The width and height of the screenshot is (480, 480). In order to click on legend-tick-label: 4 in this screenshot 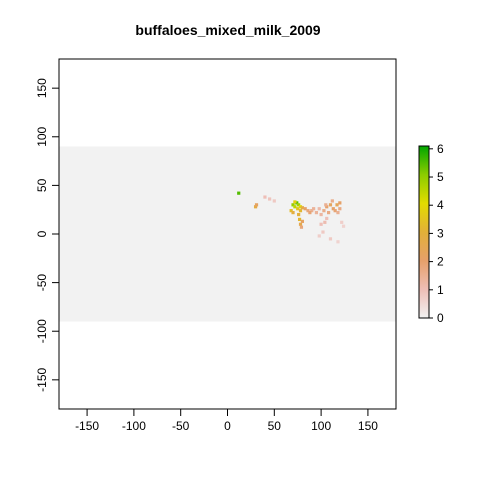, I will do `click(440, 205)`.